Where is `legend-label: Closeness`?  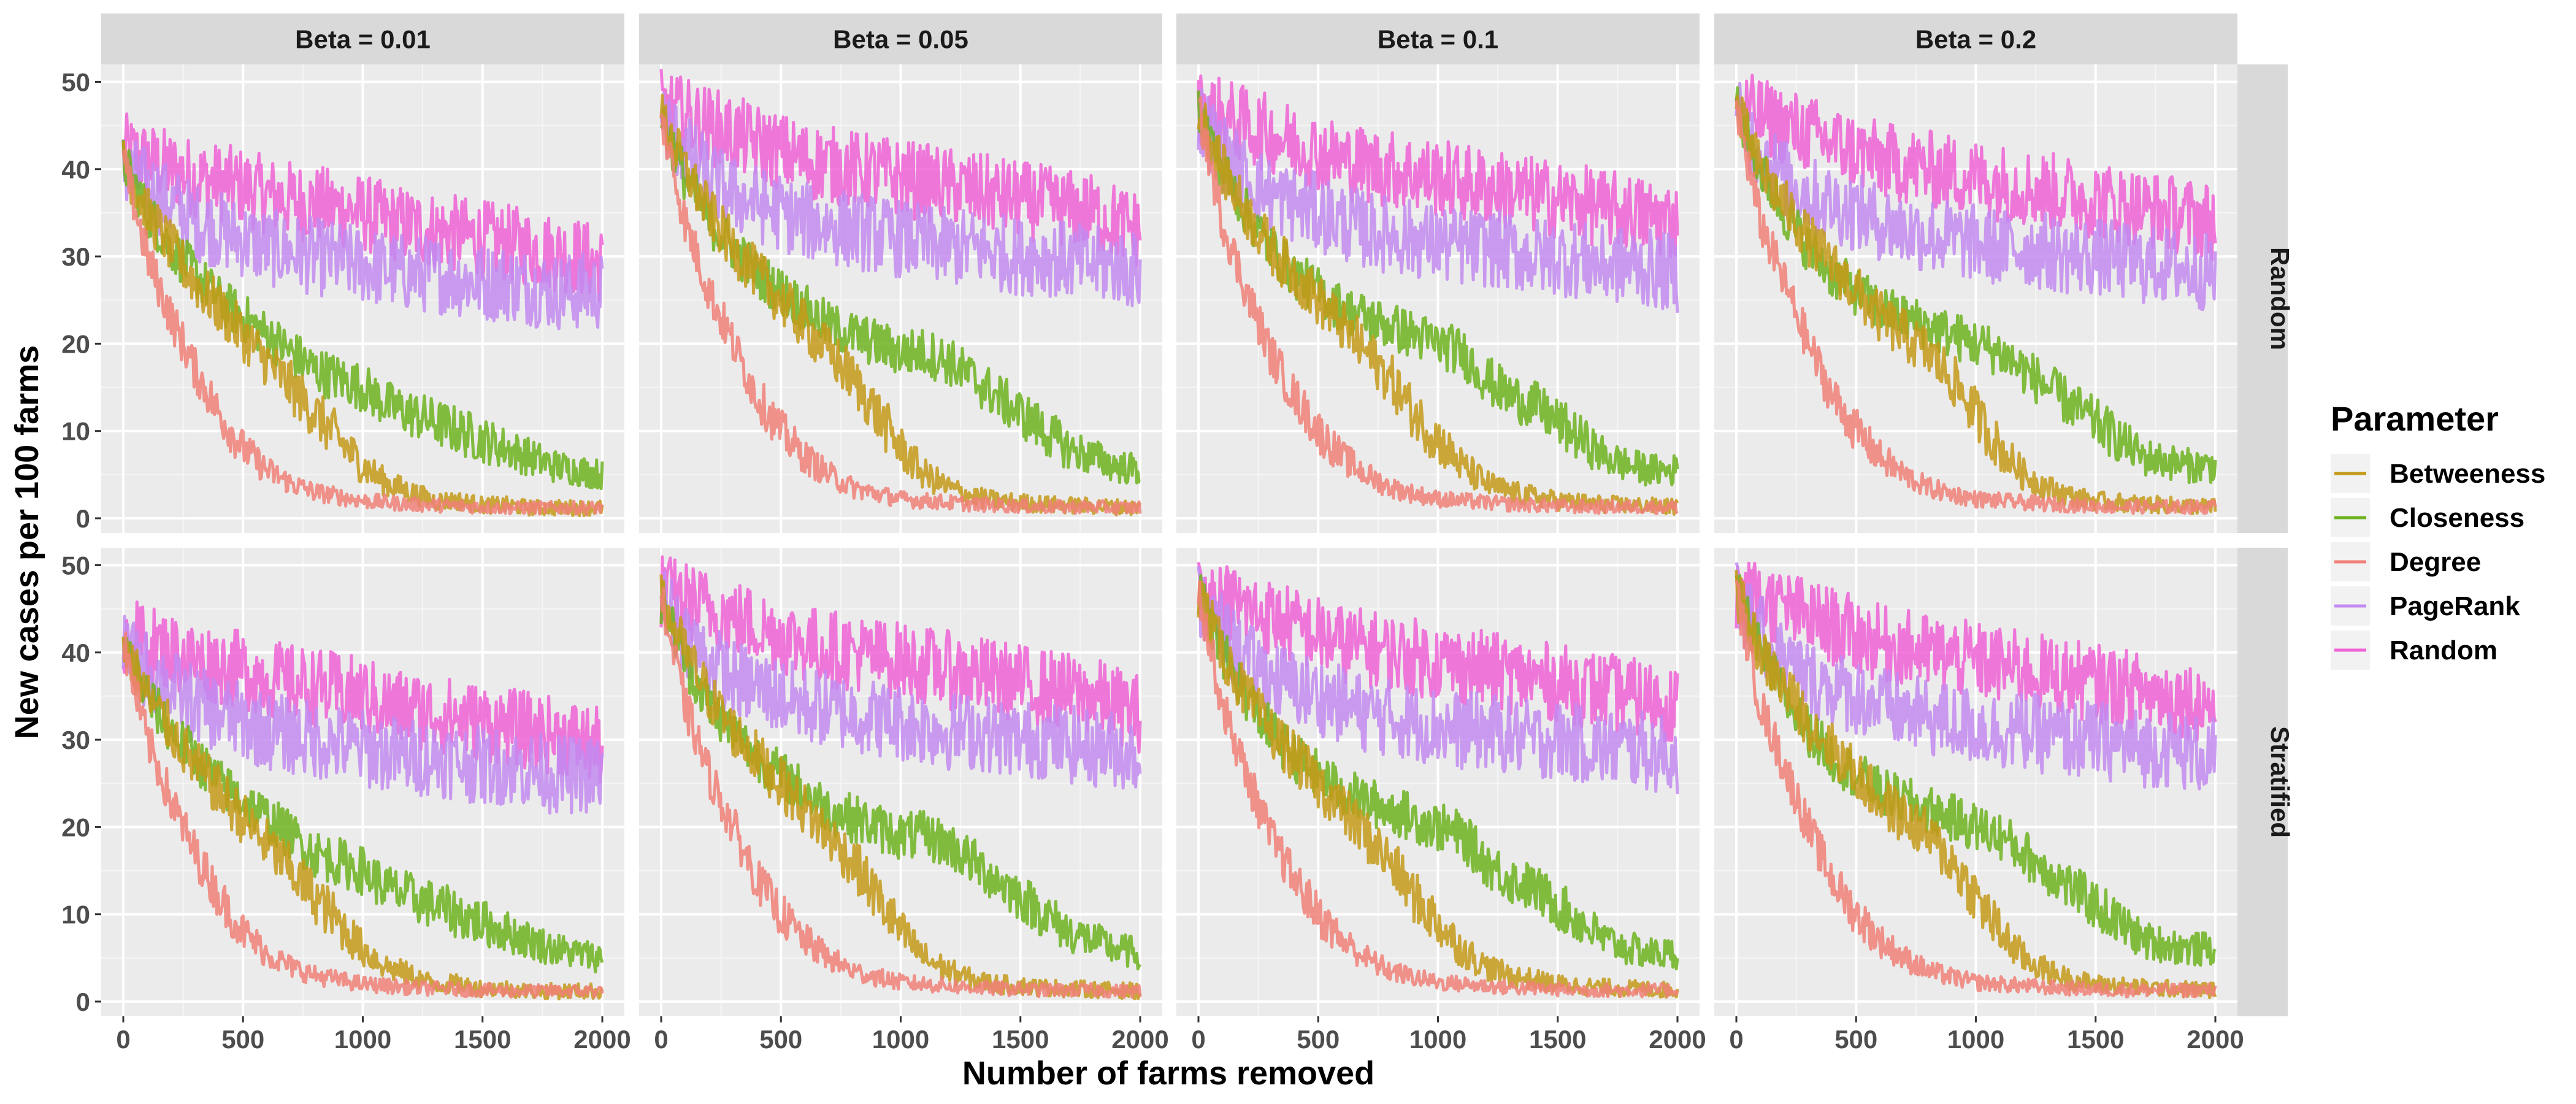
legend-label: Closeness is located at coordinates (2457, 518).